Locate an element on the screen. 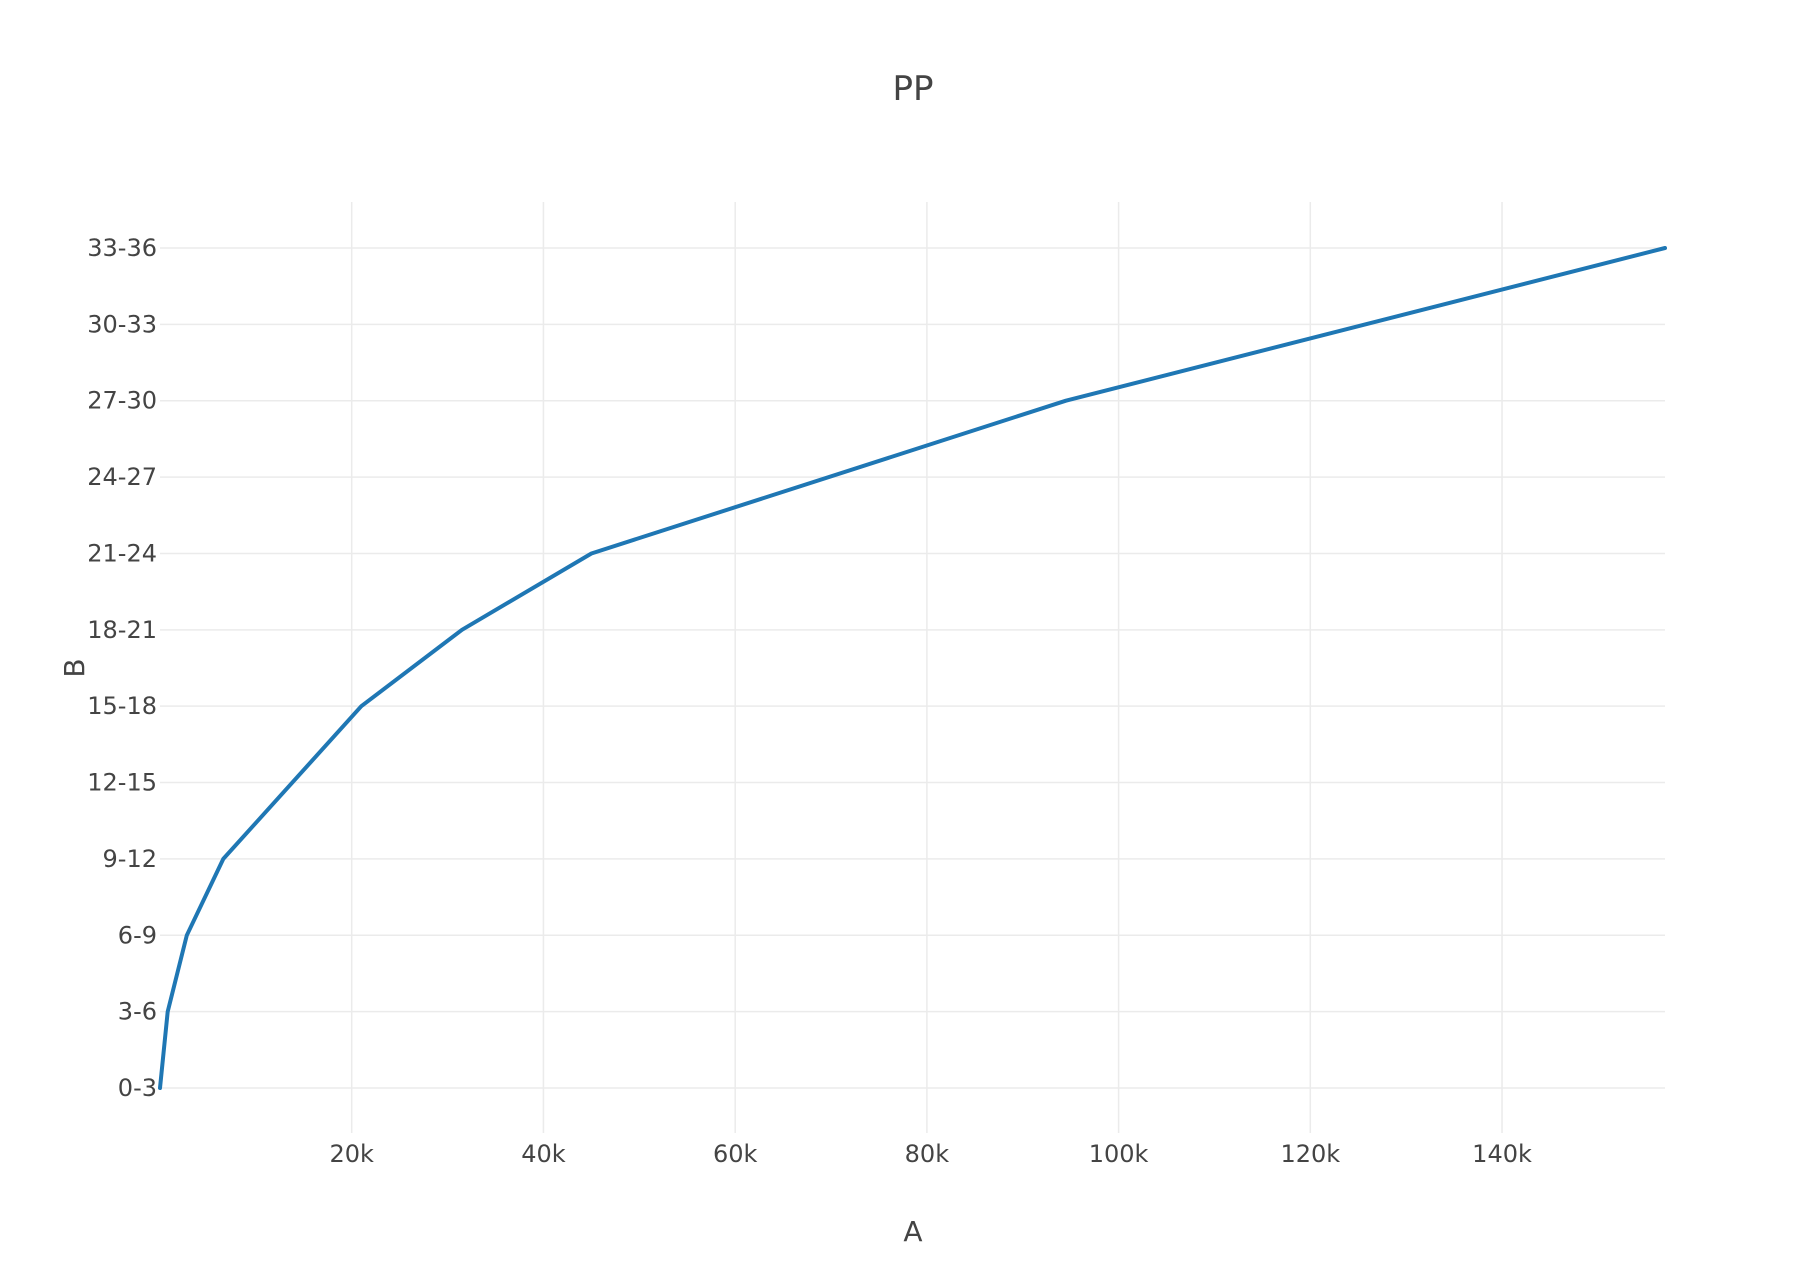  x-tick-label: 80k is located at coordinates (927, 1154).